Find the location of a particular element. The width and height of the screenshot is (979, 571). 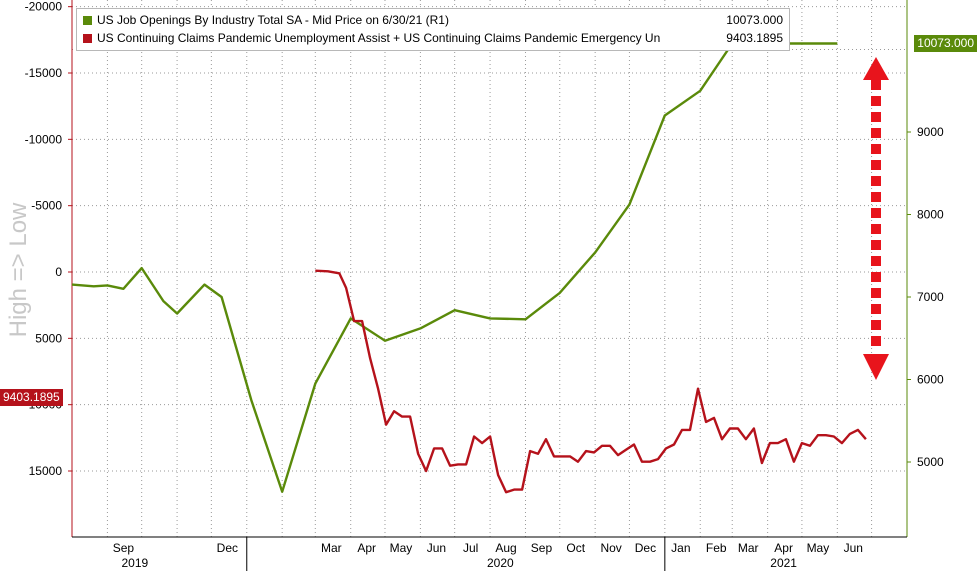

left-axis-ticks: -20000-15000-10000-5000050001000015000 is located at coordinates (48, 239).